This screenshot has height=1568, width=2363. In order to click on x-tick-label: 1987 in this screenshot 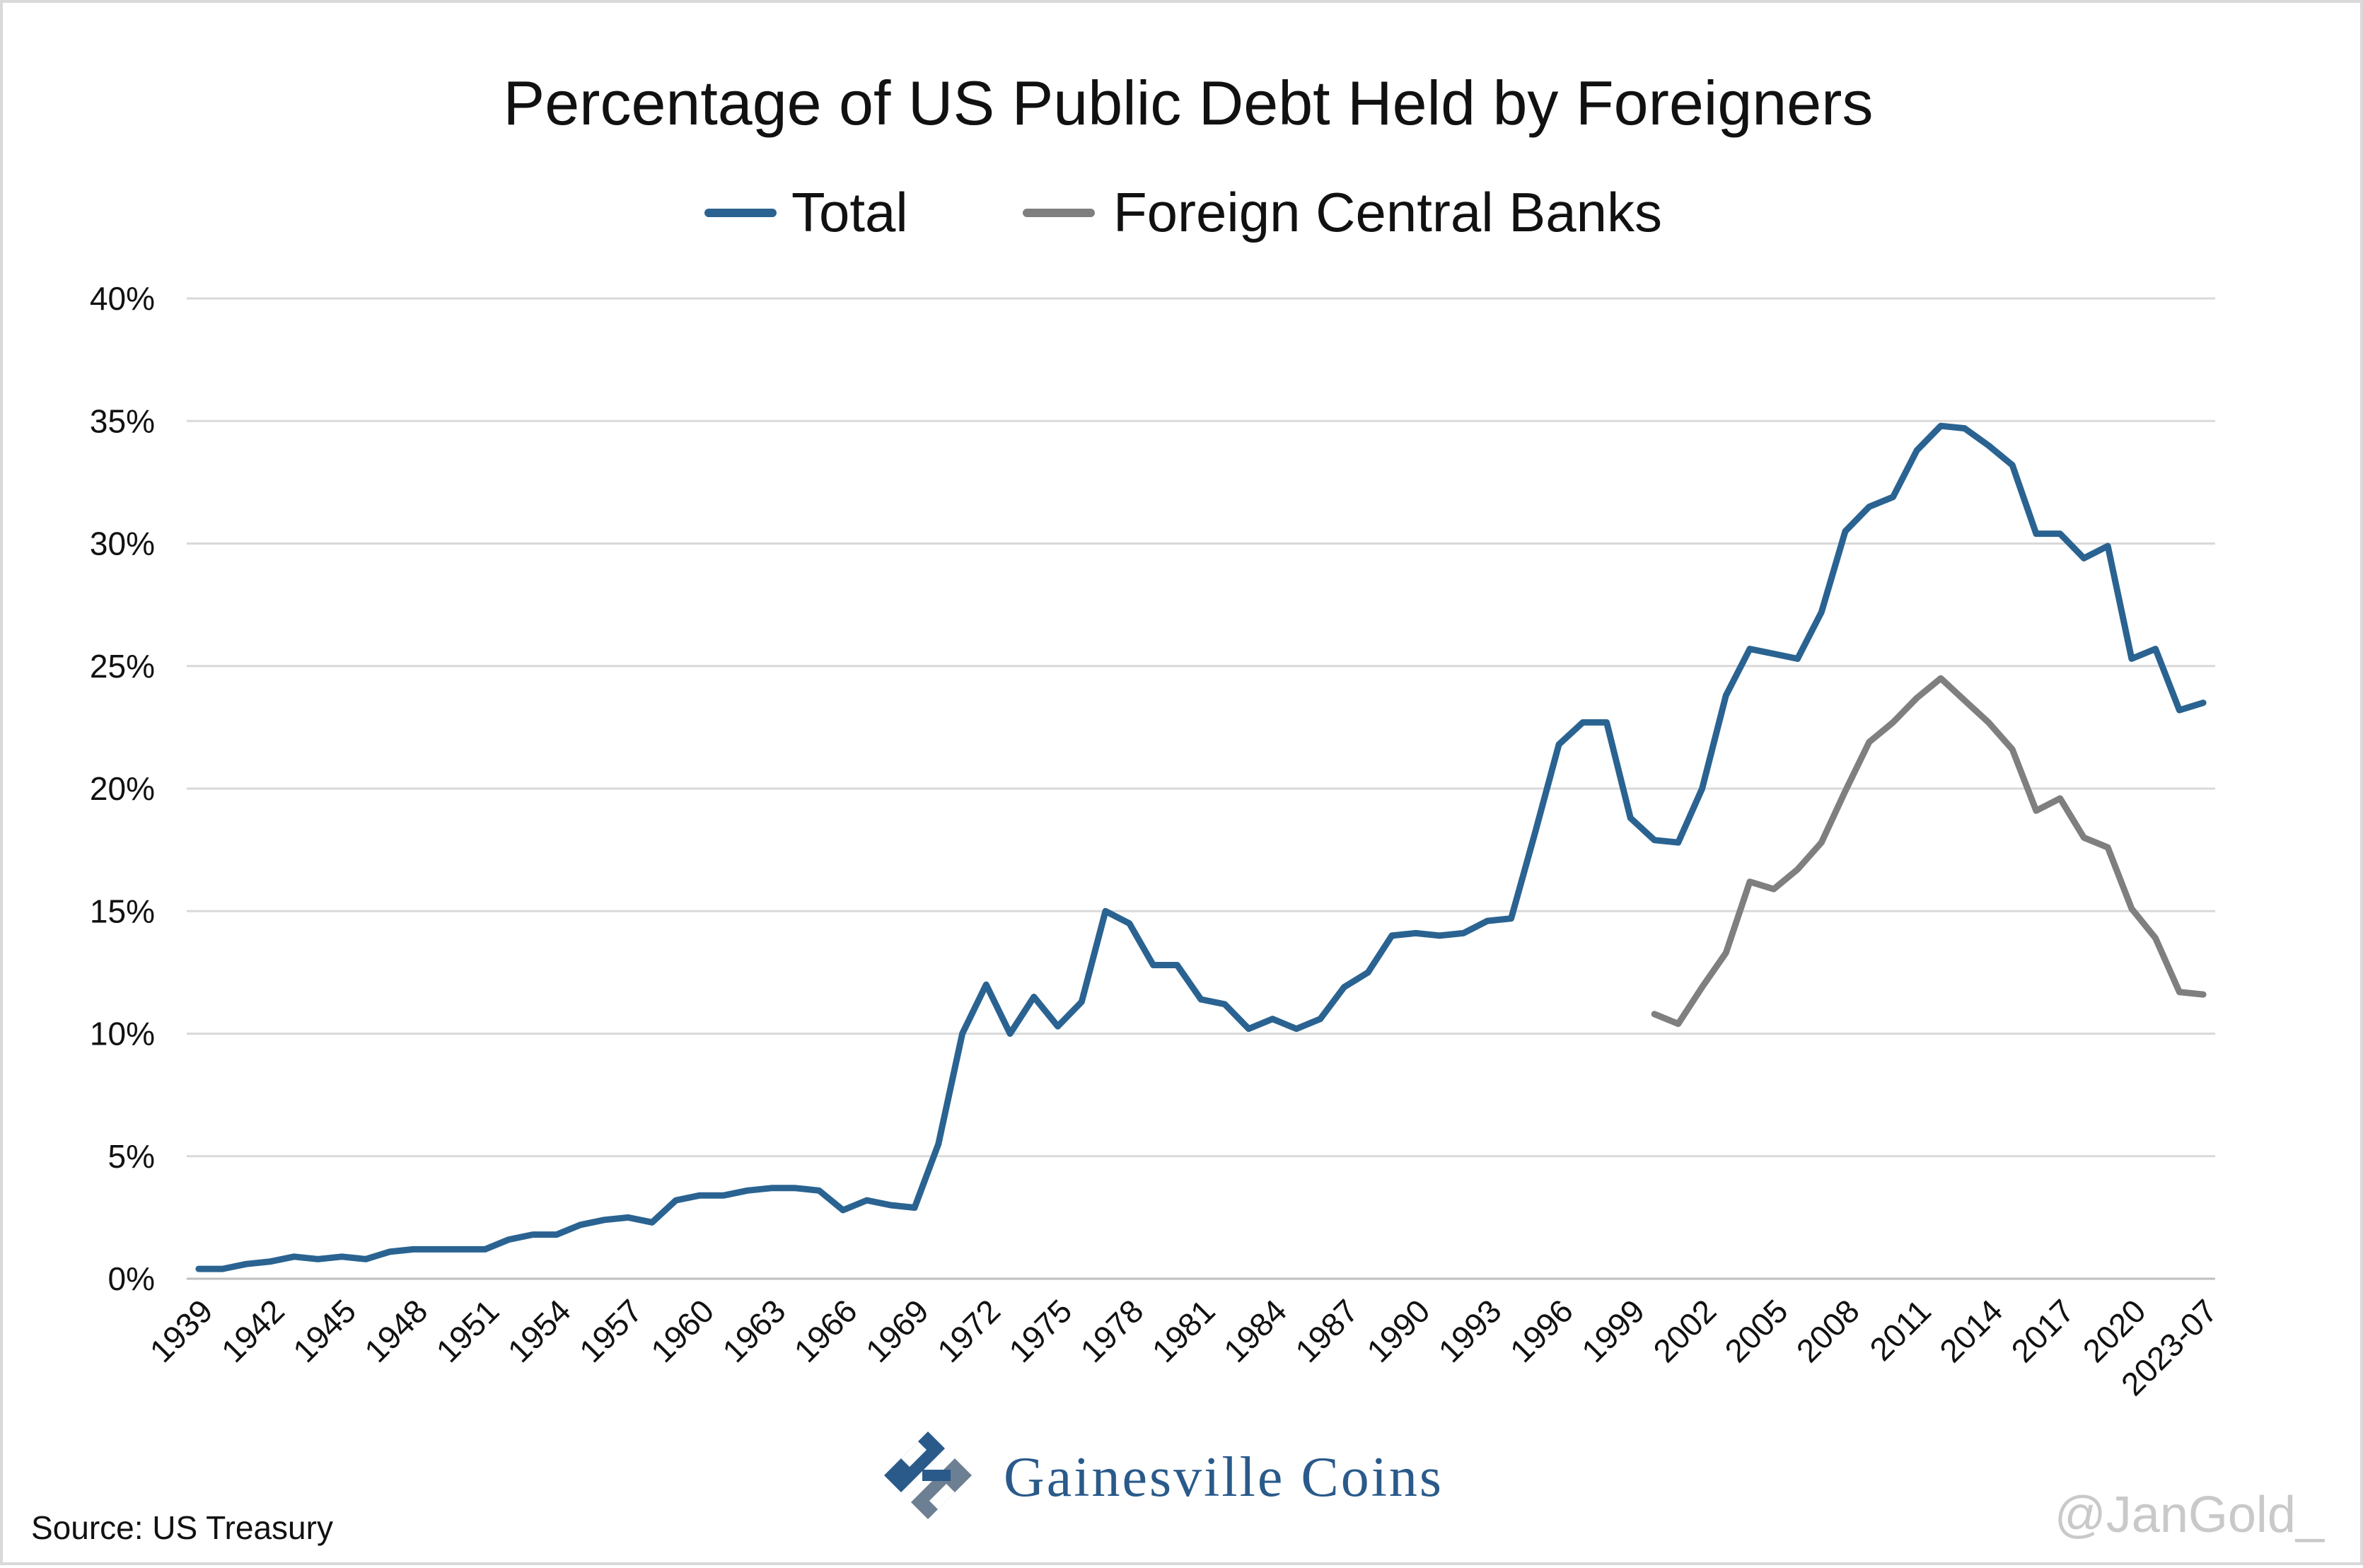, I will do `click(1326, 1330)`.